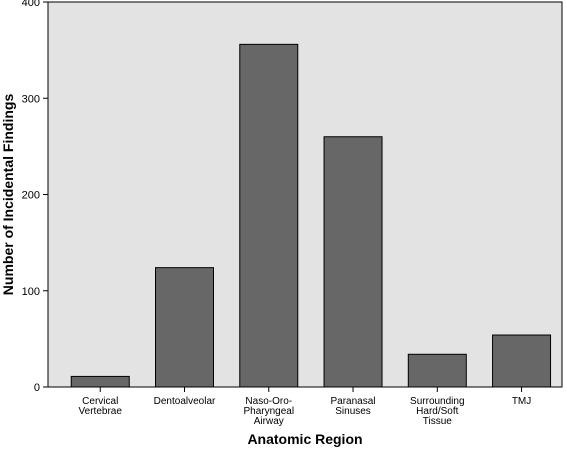 The height and width of the screenshot is (449, 567). Describe the element at coordinates (304, 439) in the screenshot. I see `x-axis-title: Anatomic Region` at that location.